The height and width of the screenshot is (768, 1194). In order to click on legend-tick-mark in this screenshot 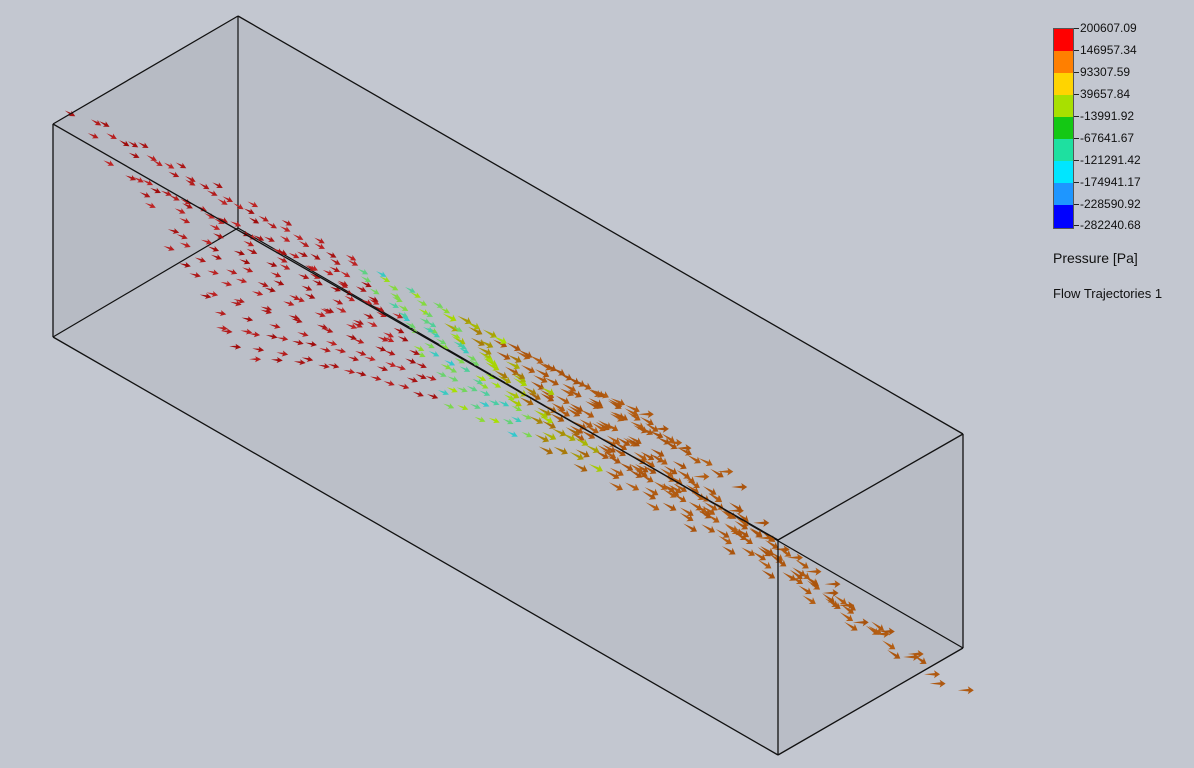, I will do `click(1076, 160)`.